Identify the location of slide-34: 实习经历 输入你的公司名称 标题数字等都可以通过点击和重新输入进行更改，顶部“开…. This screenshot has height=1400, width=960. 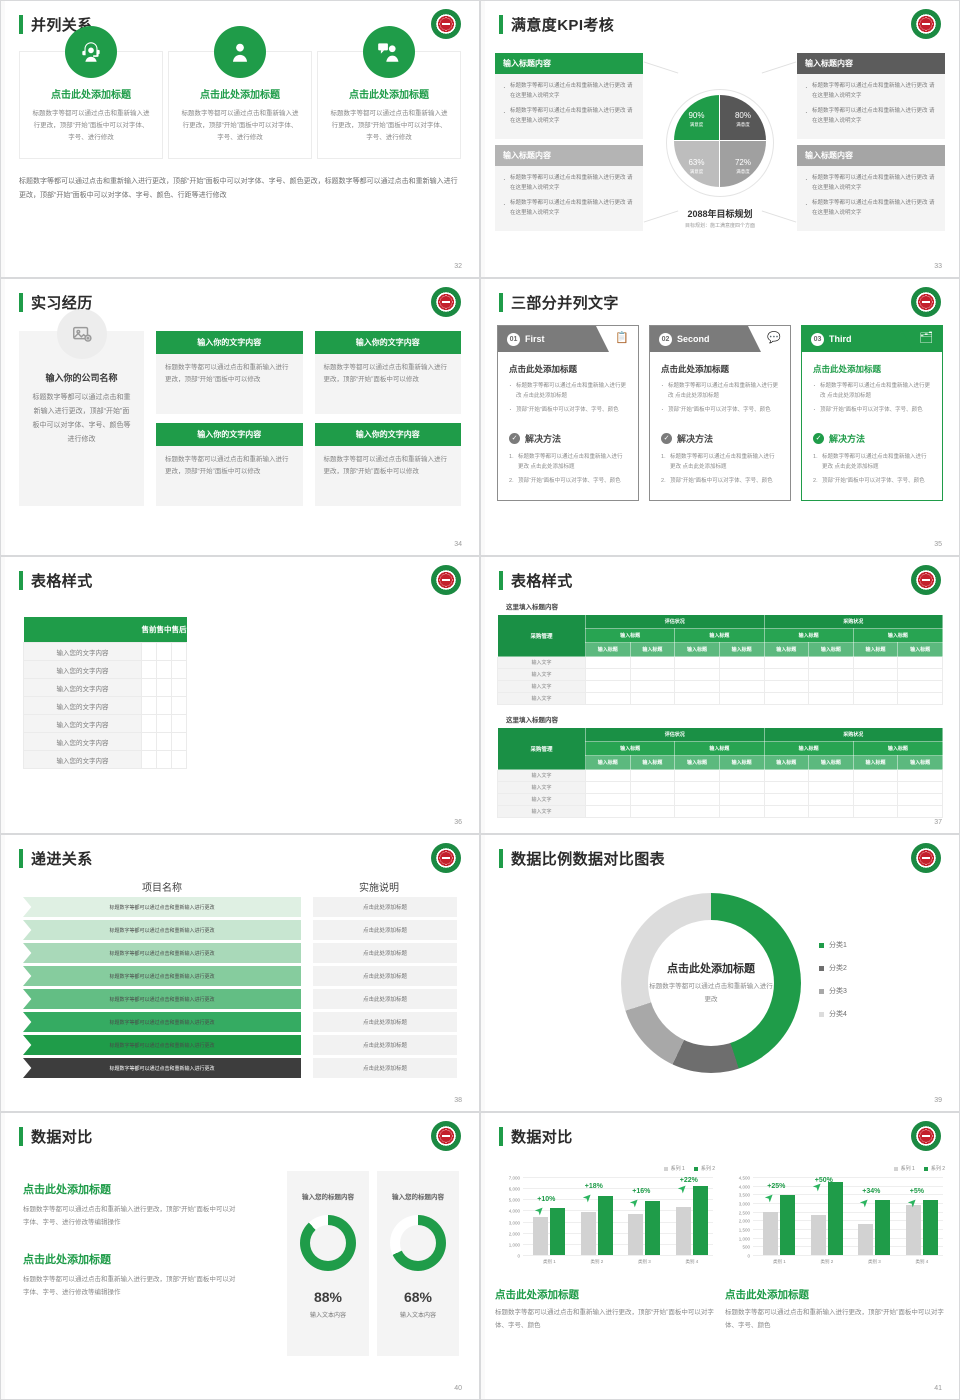
(240, 417).